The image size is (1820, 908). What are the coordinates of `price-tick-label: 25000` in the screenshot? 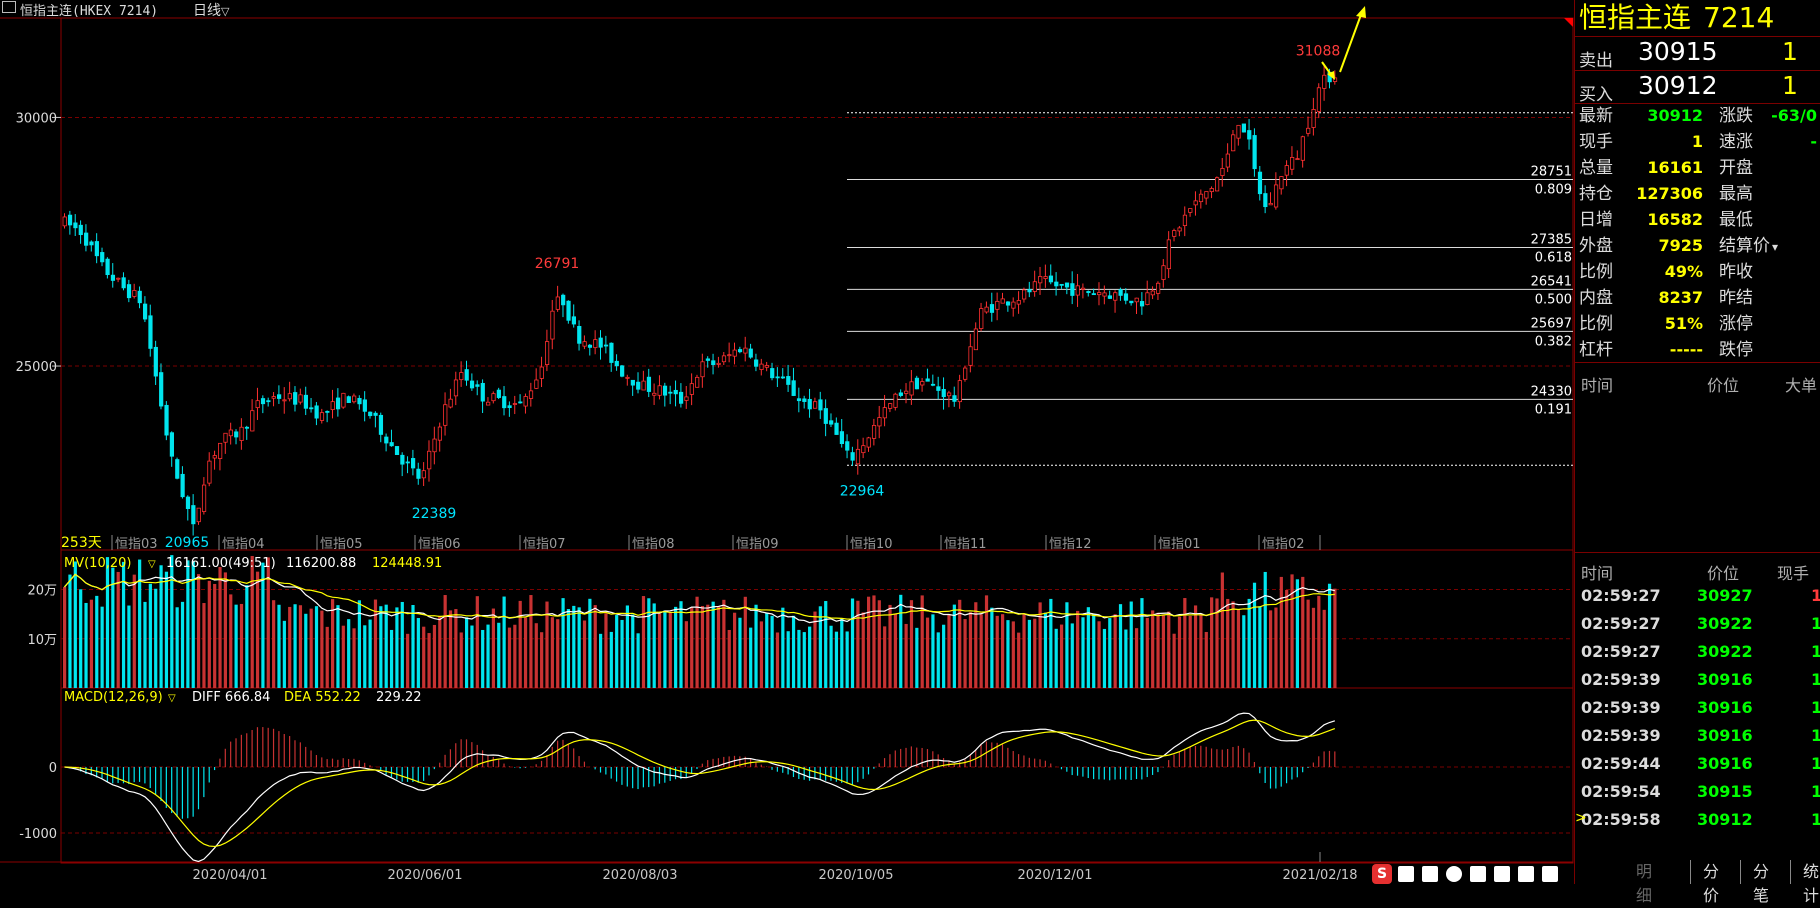 It's located at (36, 367).